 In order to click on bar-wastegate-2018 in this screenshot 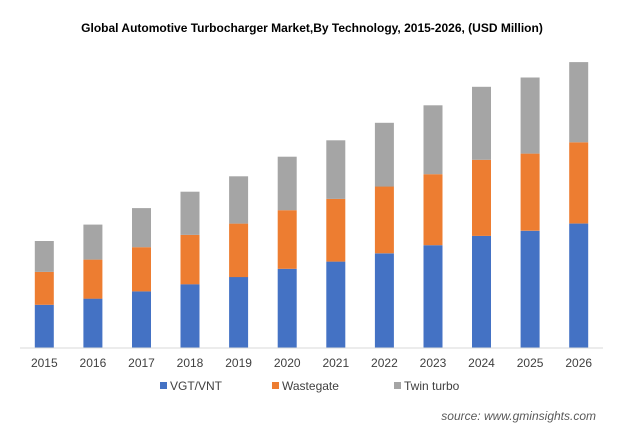, I will do `click(190, 259)`.